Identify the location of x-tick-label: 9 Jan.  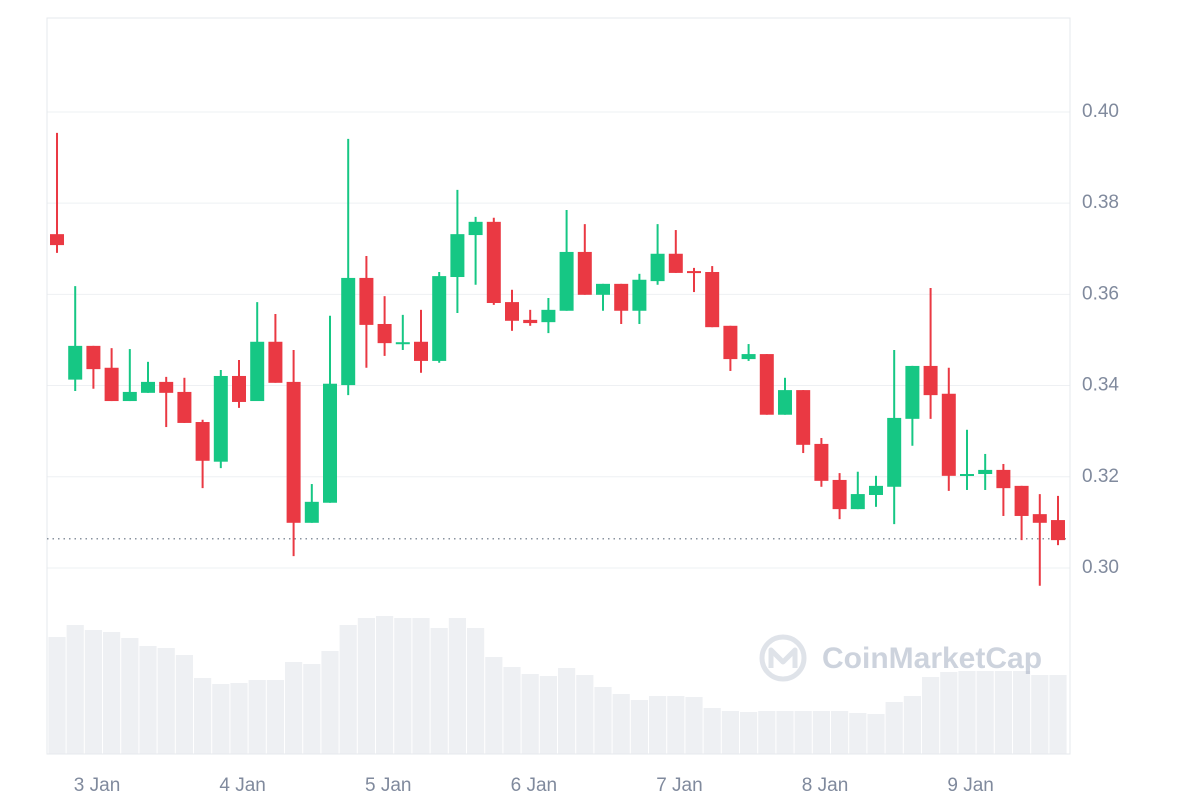
(970, 785).